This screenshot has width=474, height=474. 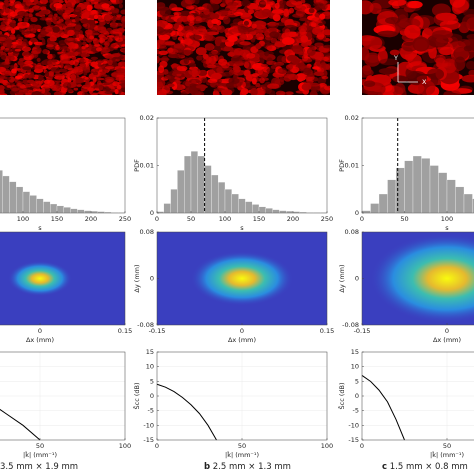 What do you see at coordinates (125, 331) in the screenshot?
I see `x-tick-label: 0.15` at bounding box center [125, 331].